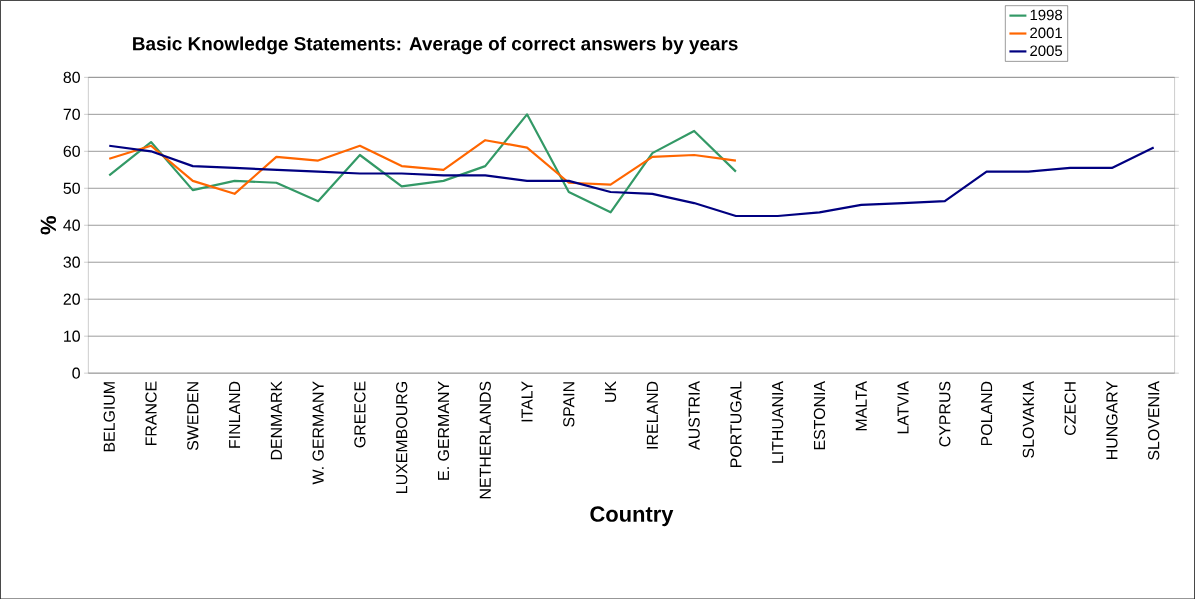 The width and height of the screenshot is (1195, 599). I want to click on chart-title: Basic Knowledge Statements: Average of correct answers by years, so click(435, 45).